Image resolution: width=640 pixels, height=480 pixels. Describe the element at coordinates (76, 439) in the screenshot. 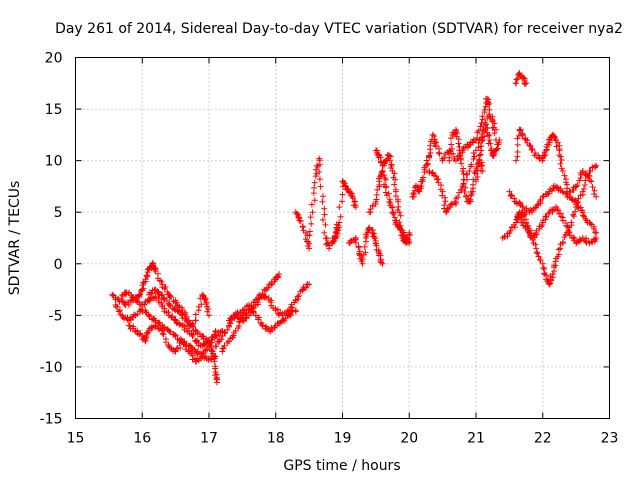

I see `x-tick-label: 15` at that location.